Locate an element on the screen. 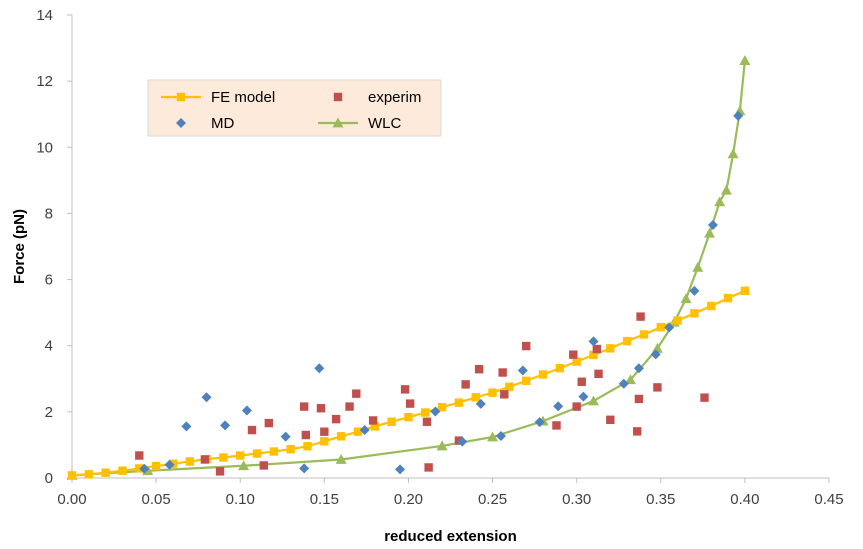 This screenshot has width=863, height=549. x-tick-label: 0.00 is located at coordinates (71, 499).